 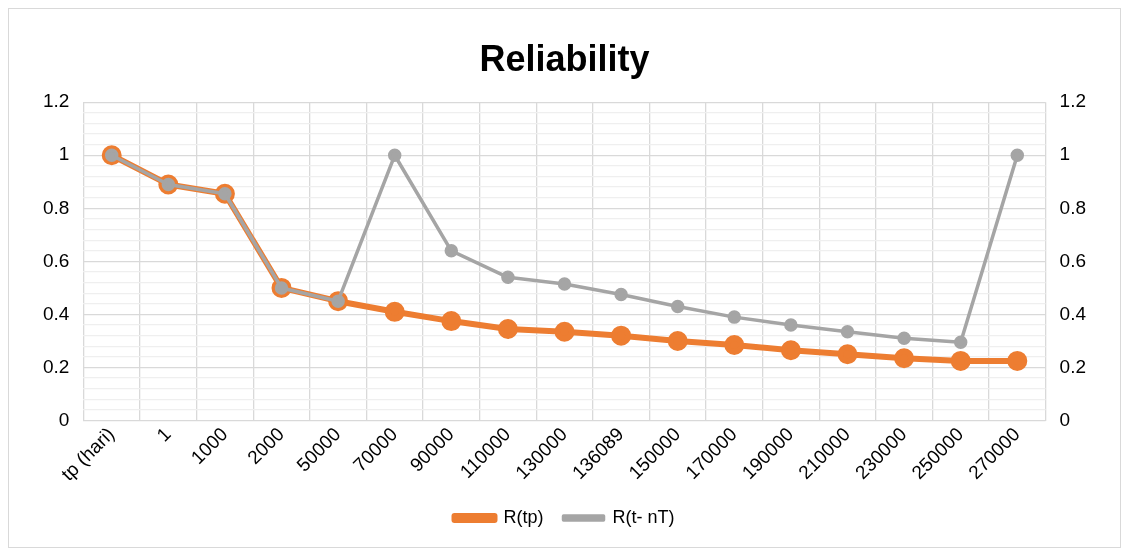 I want to click on y-tick-label: 0.6, so click(x=56, y=260).